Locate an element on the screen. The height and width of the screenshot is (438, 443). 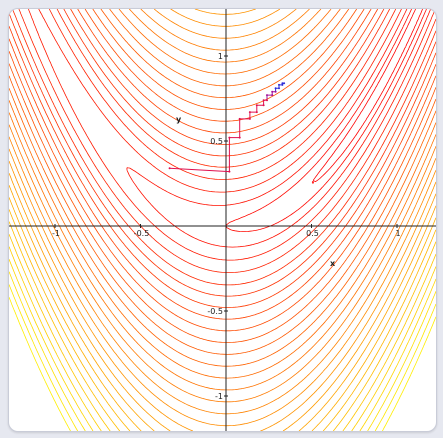
axis-labels: x y is located at coordinates (256, 191).